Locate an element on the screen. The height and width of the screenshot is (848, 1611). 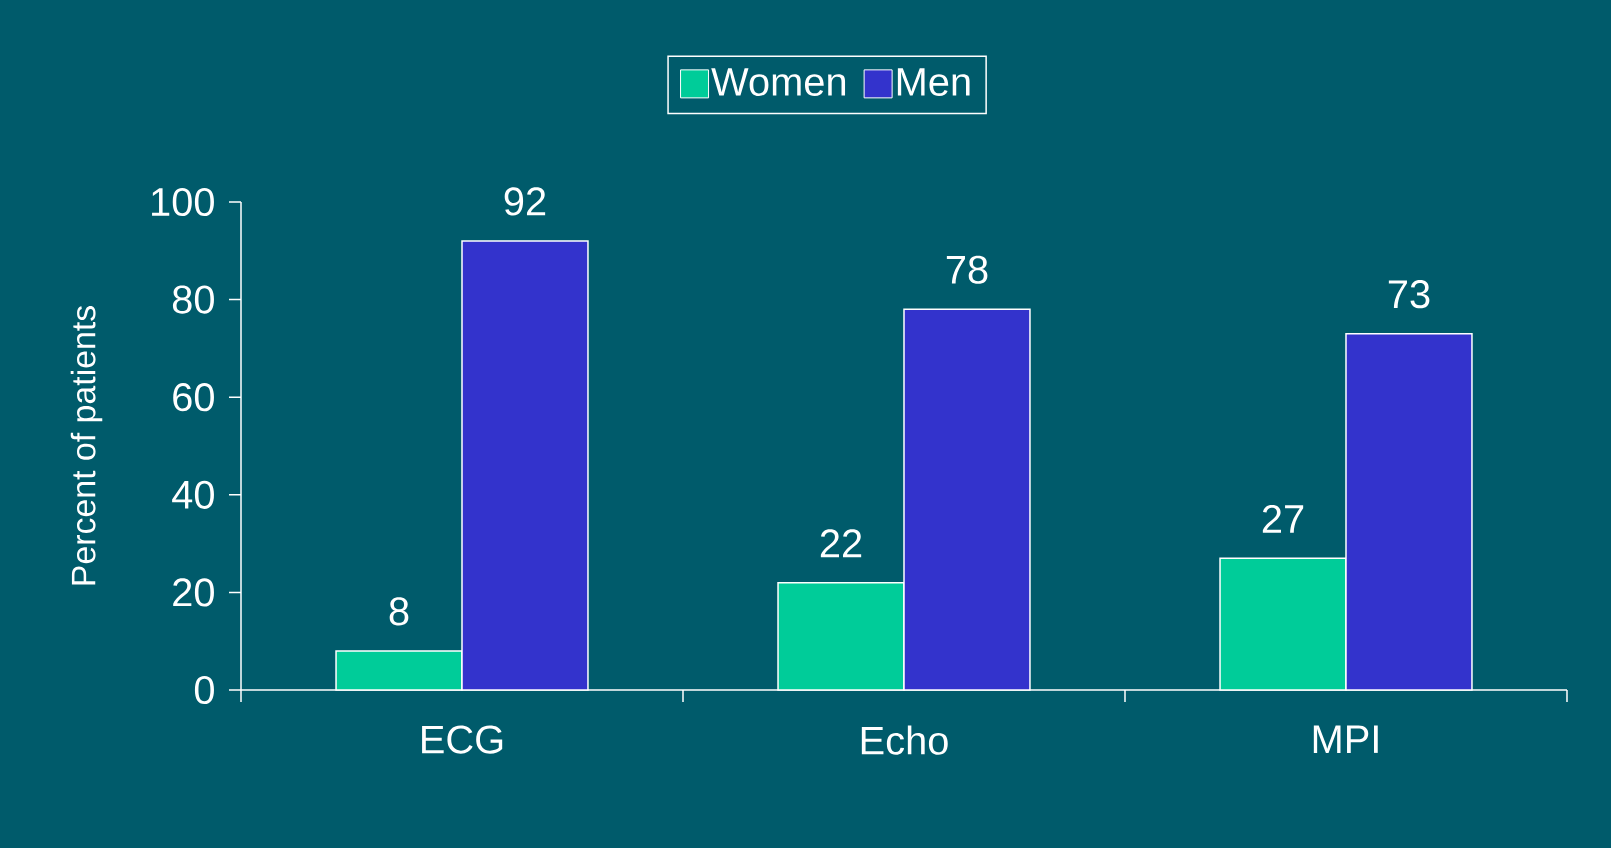
y-tick-label: 0 is located at coordinates (204, 690).